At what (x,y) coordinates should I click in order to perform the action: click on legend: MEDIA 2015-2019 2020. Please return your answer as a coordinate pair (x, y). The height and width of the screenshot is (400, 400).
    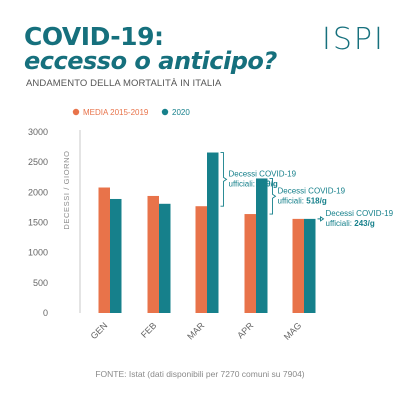
    Looking at the image, I should click on (131, 112).